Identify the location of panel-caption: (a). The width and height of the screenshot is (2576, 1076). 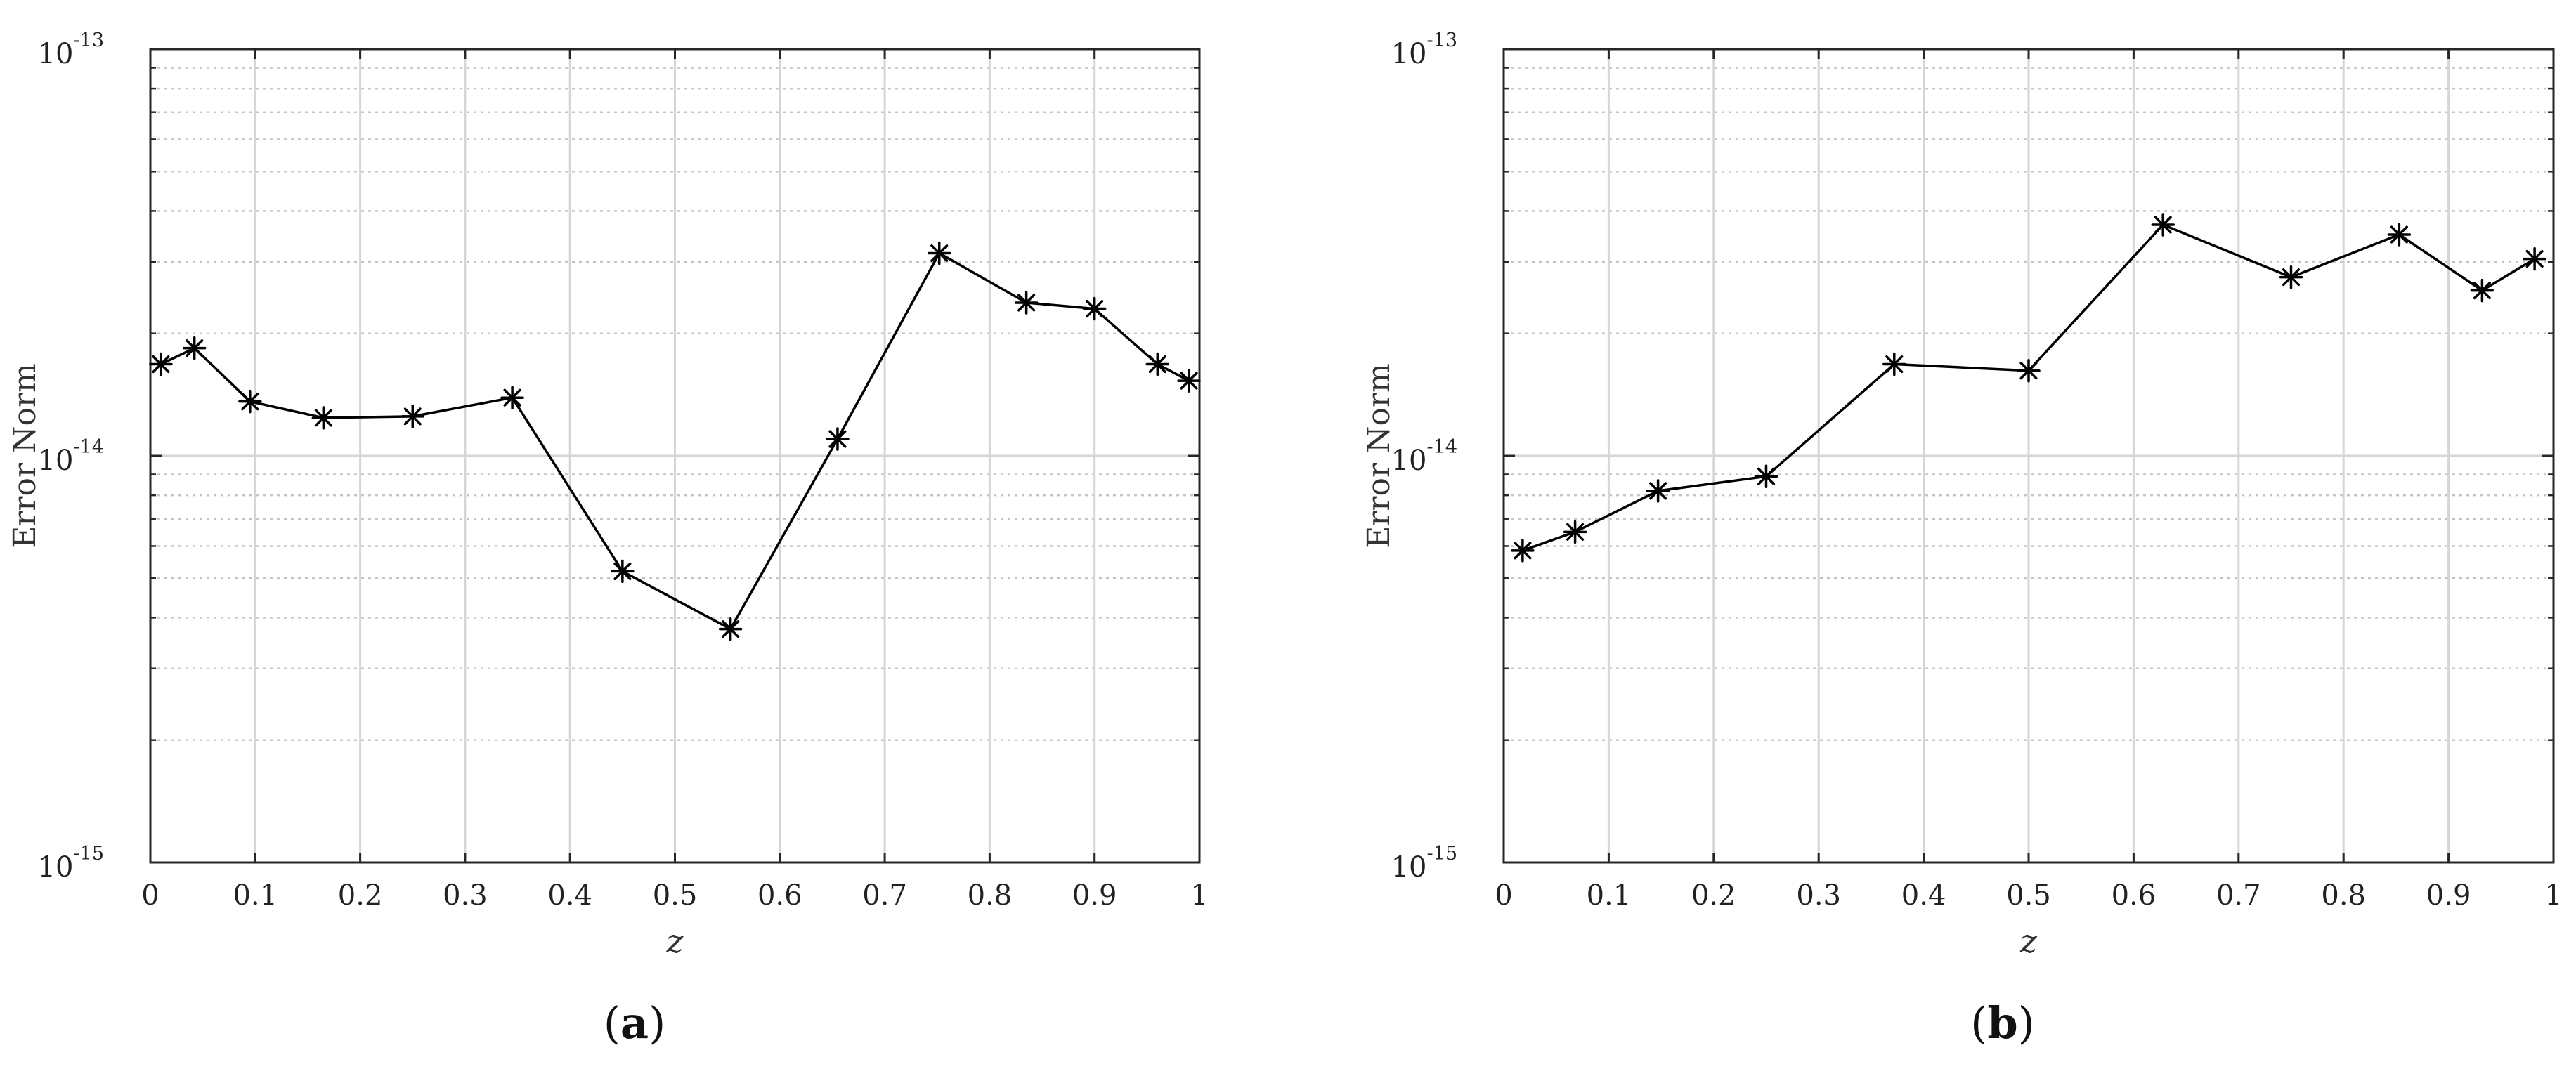
(635, 1023).